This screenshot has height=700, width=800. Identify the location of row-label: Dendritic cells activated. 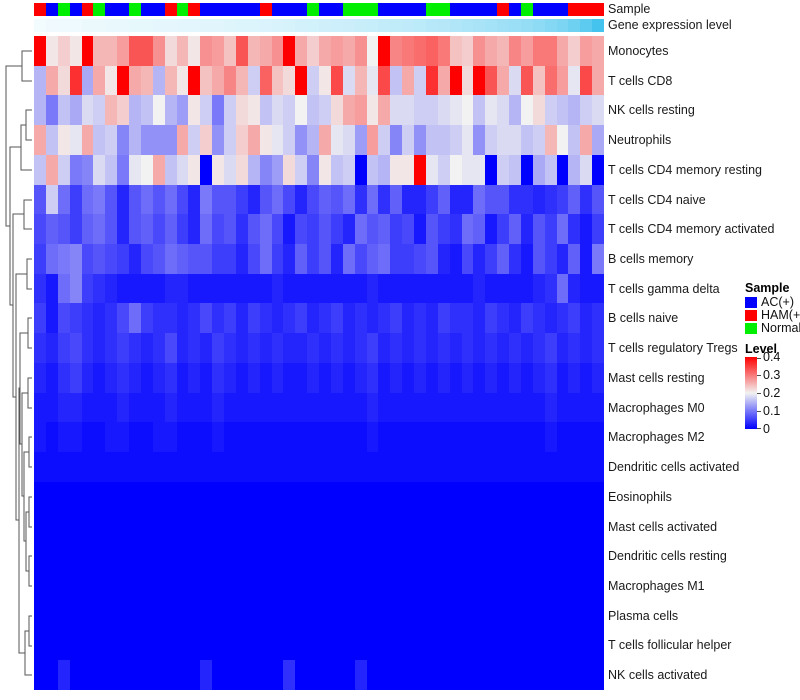
(674, 467).